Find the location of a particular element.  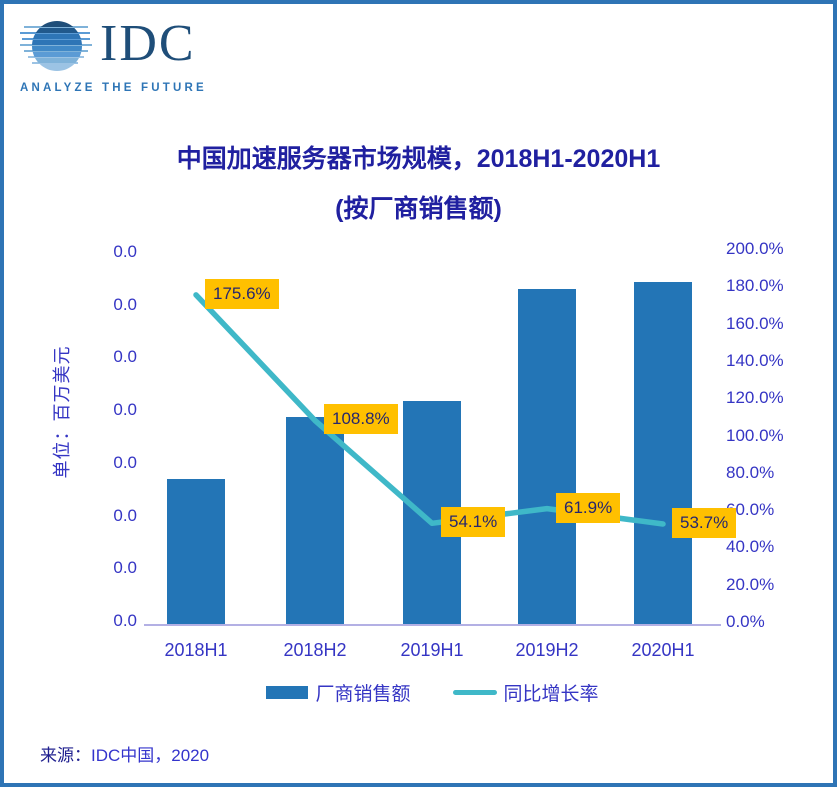

idc-tagline: ANALYZE THE FUTURE is located at coordinates (113, 88).